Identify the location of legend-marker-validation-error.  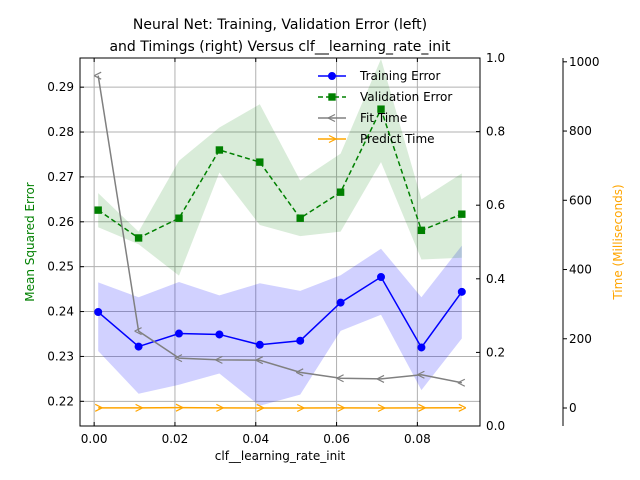
(332, 97).